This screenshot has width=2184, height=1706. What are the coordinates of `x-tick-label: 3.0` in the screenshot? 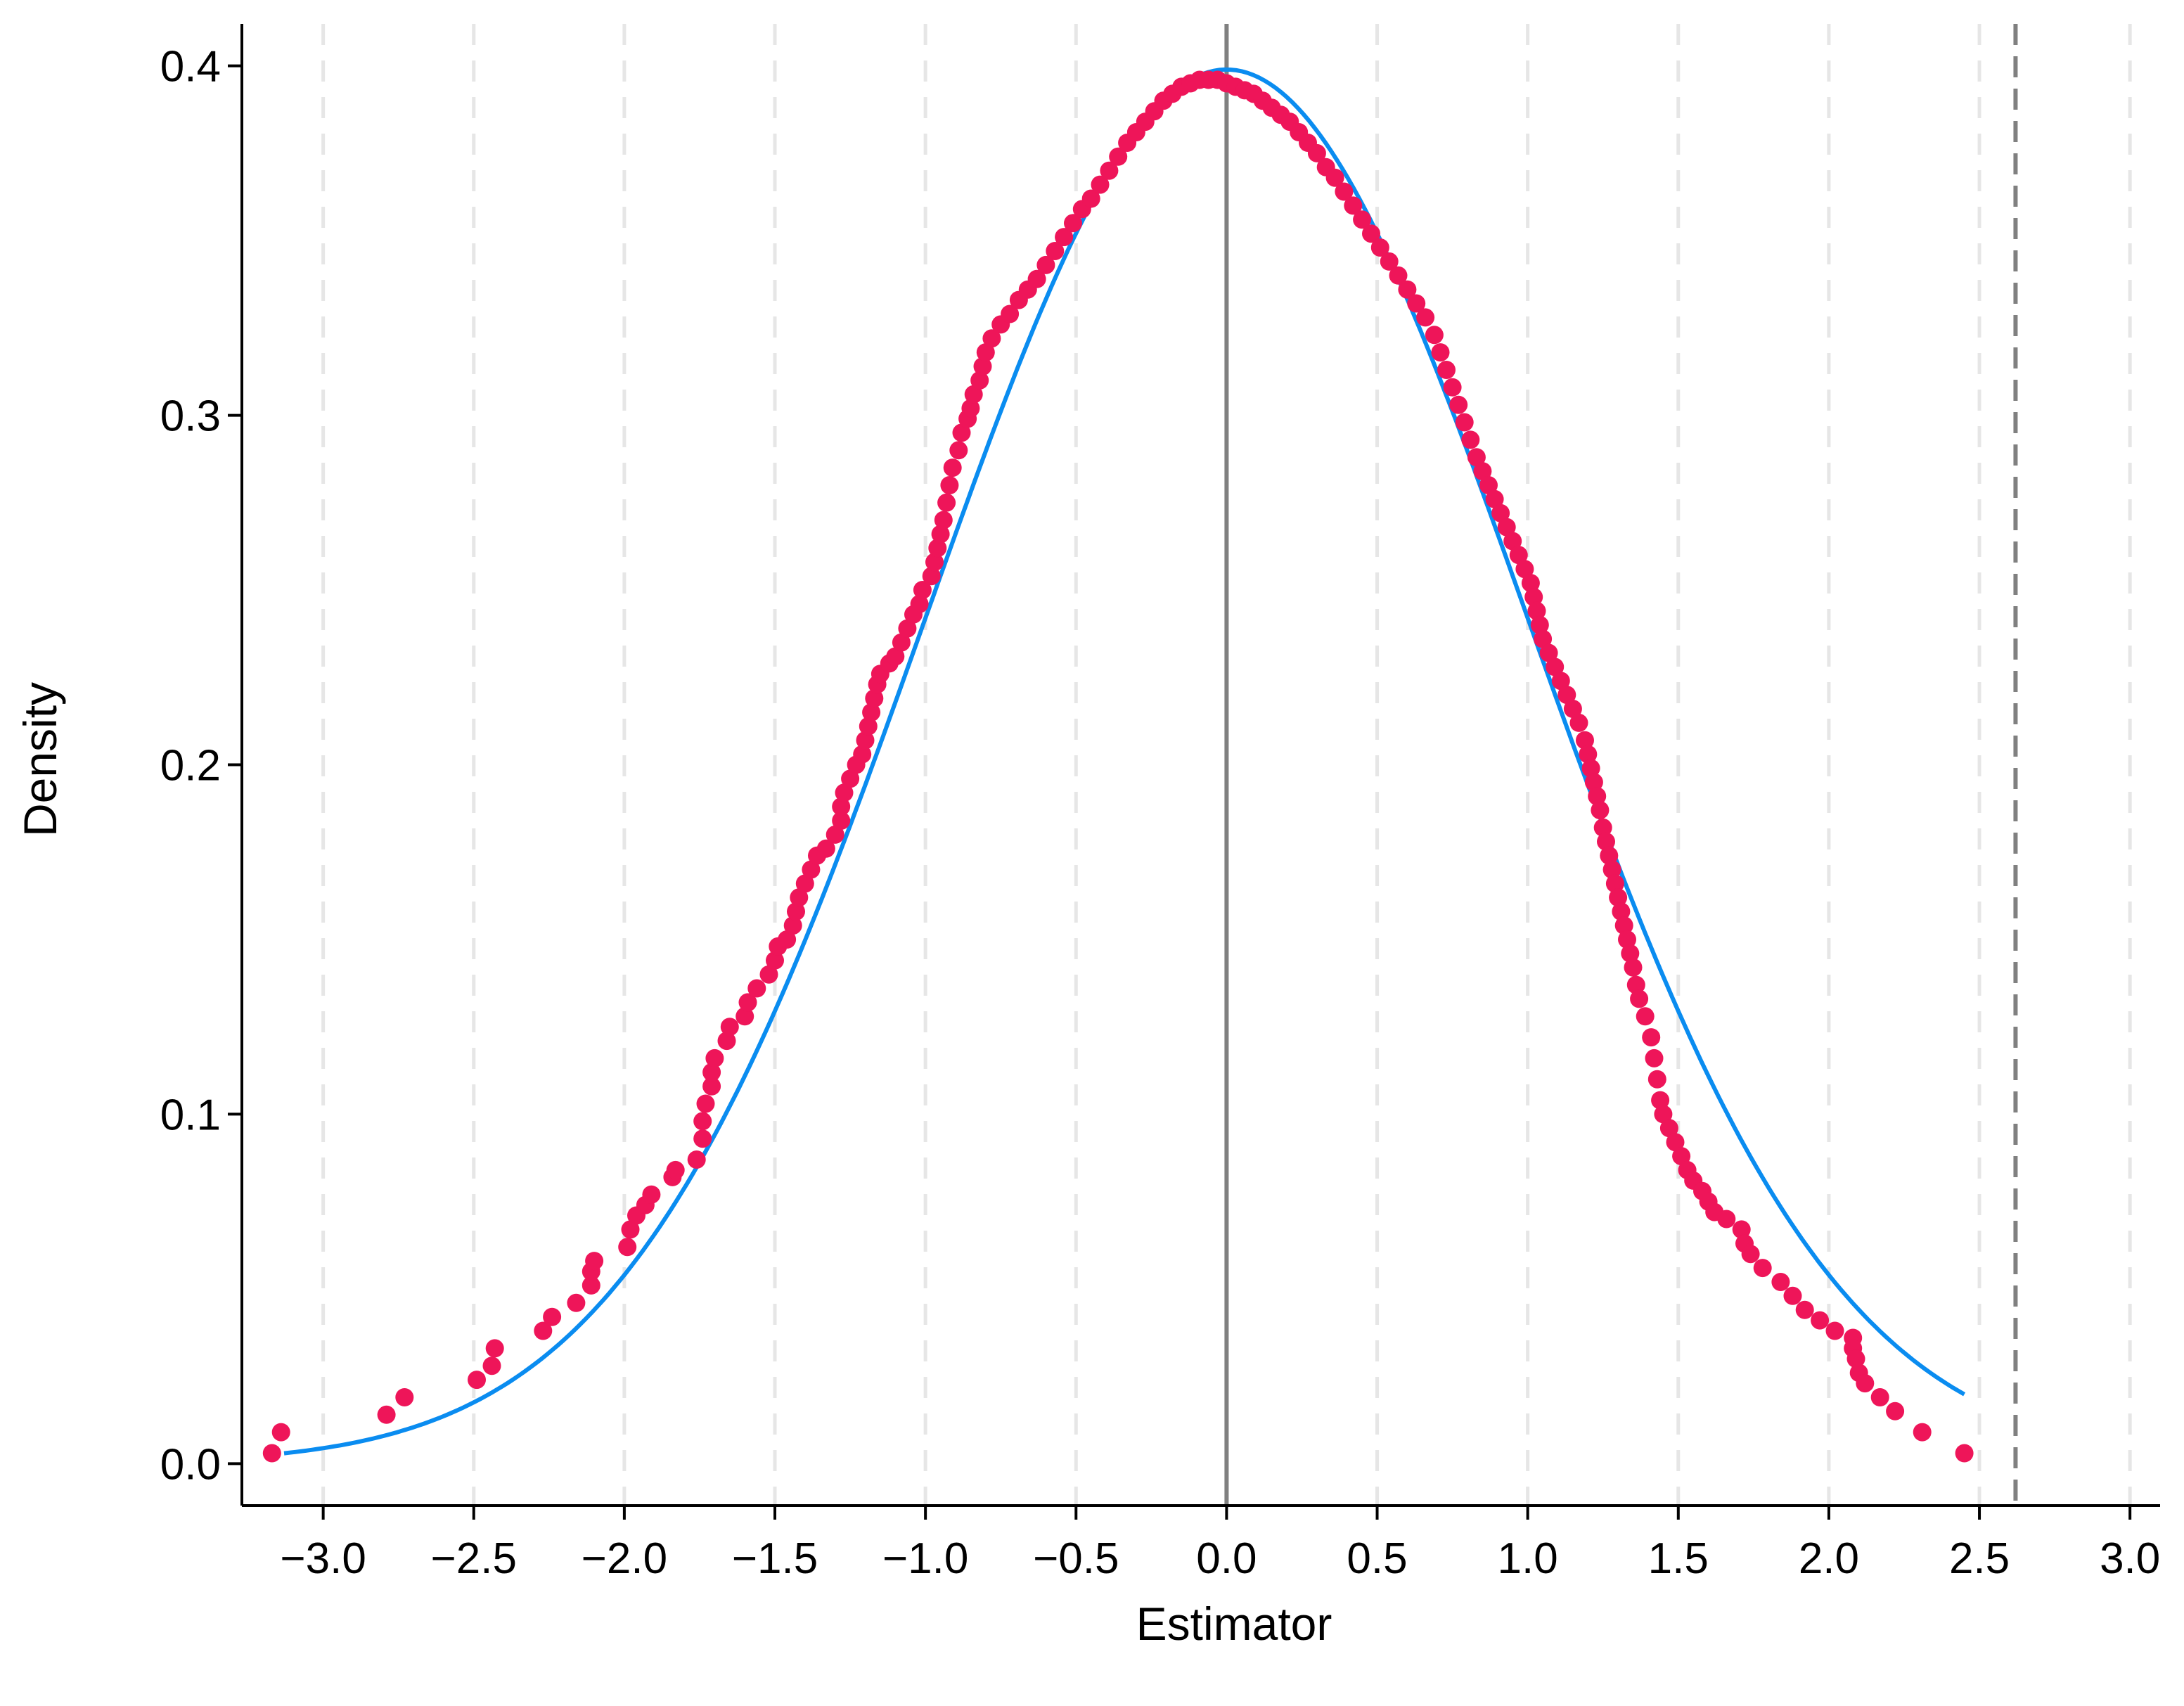 It's located at (2130, 1558).